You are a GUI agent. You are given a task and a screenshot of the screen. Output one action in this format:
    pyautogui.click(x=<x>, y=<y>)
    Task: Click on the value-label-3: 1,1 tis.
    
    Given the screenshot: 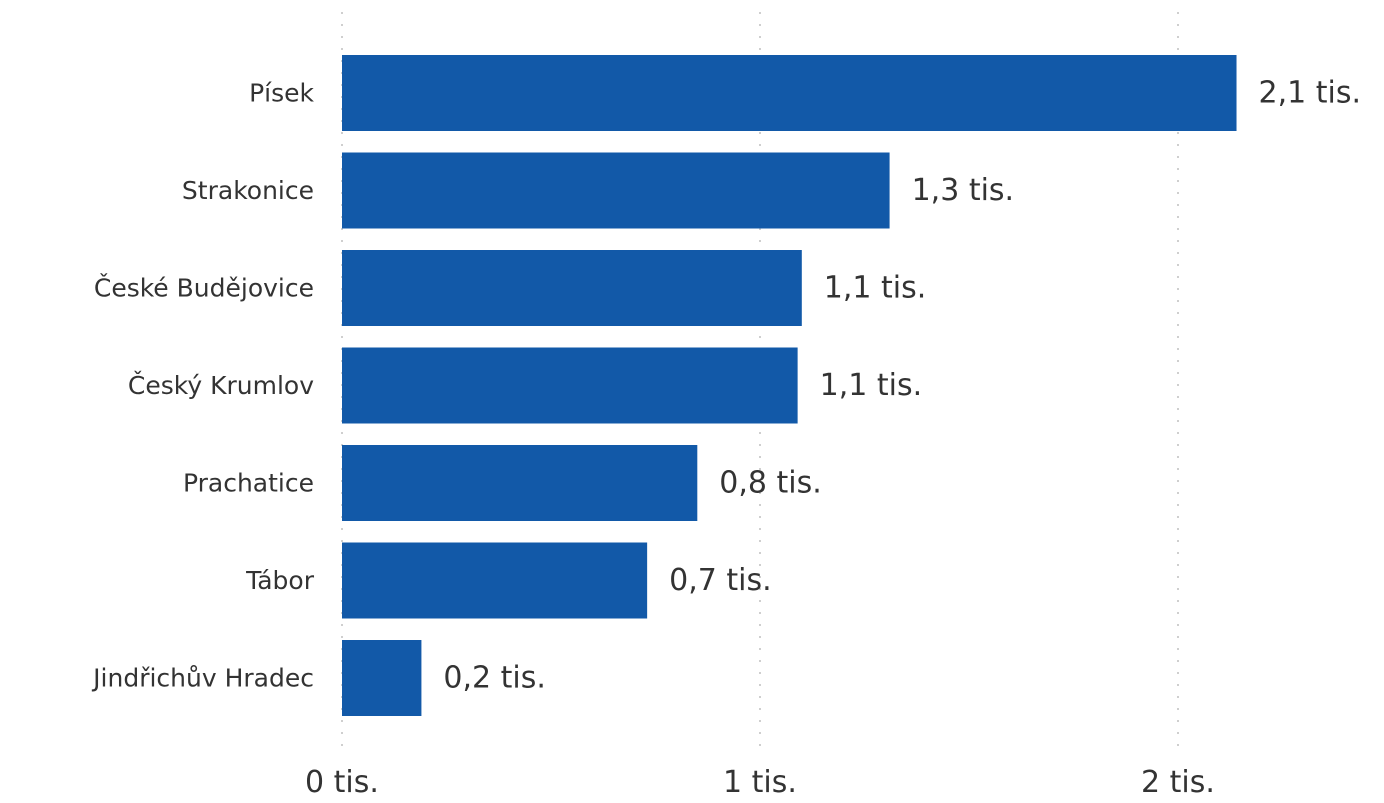 What is the action you would take?
    pyautogui.click(x=871, y=385)
    